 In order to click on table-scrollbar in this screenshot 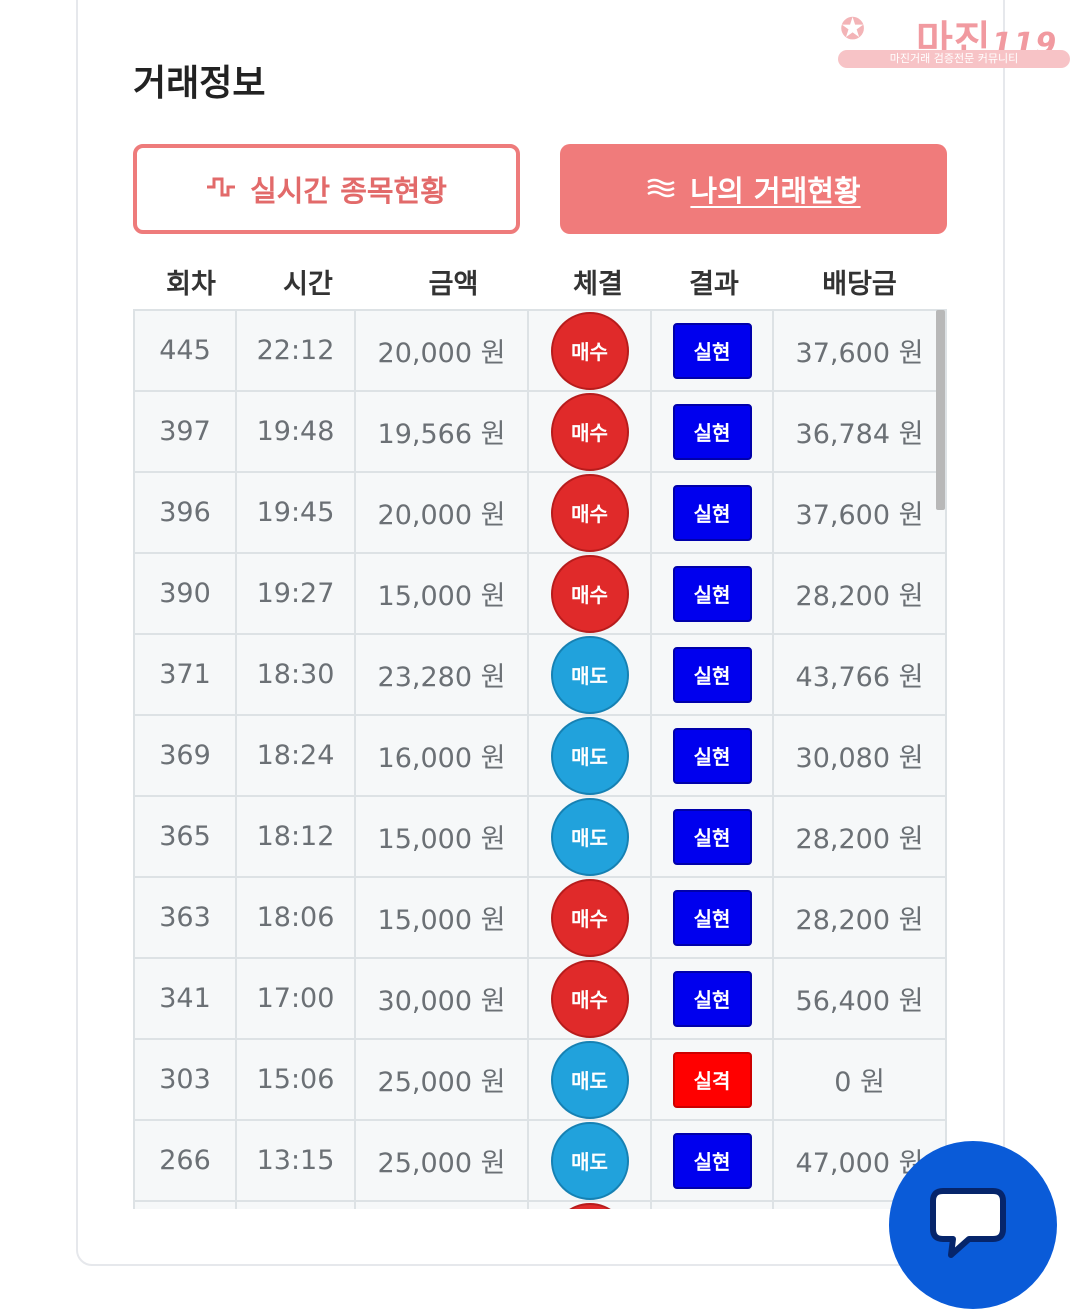, I will do `click(940, 410)`.